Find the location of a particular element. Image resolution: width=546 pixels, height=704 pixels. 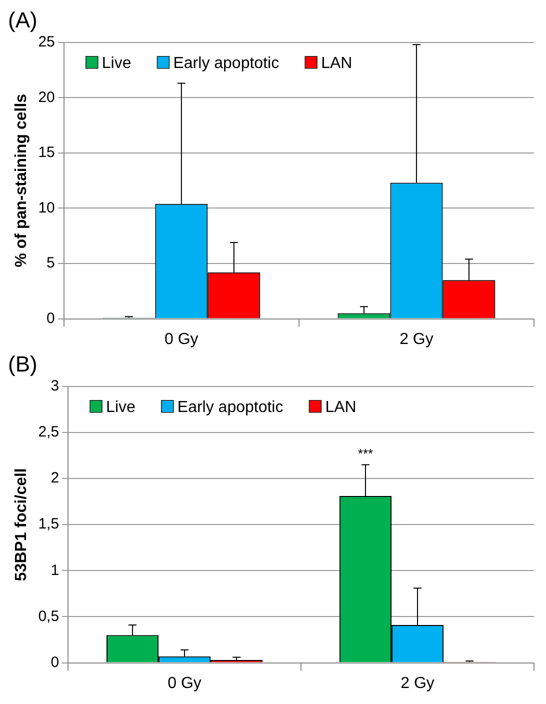

chart-title: (A) is located at coordinates (23, 19).